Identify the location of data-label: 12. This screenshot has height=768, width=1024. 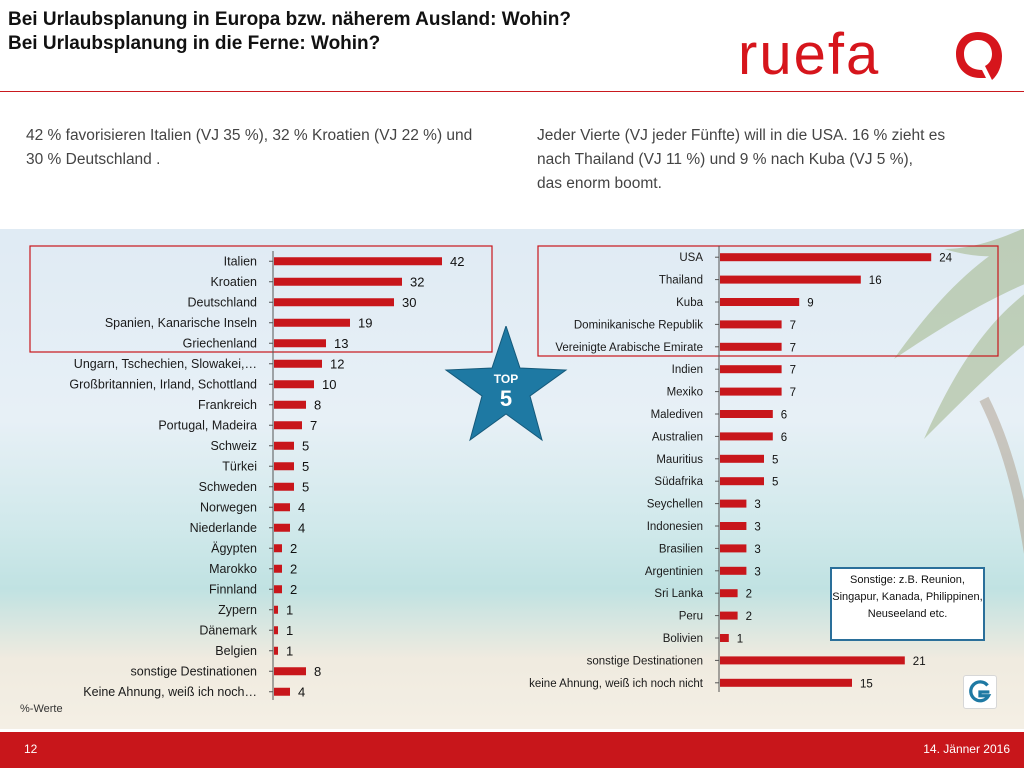
(337, 363).